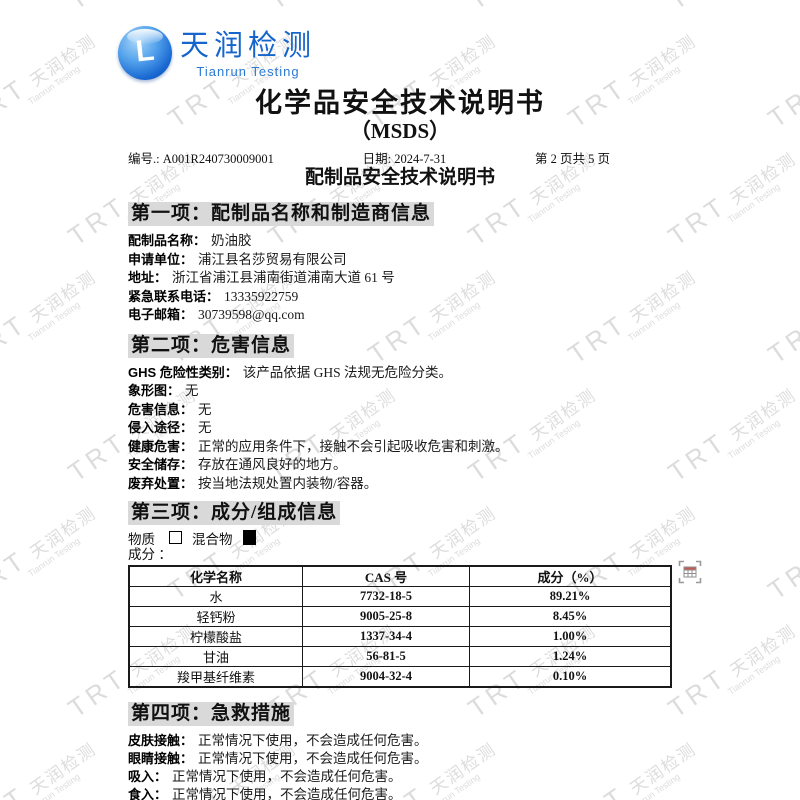  What do you see at coordinates (400, 596) in the screenshot?
I see `table-row: 水 7732-18-5 89.21%` at bounding box center [400, 596].